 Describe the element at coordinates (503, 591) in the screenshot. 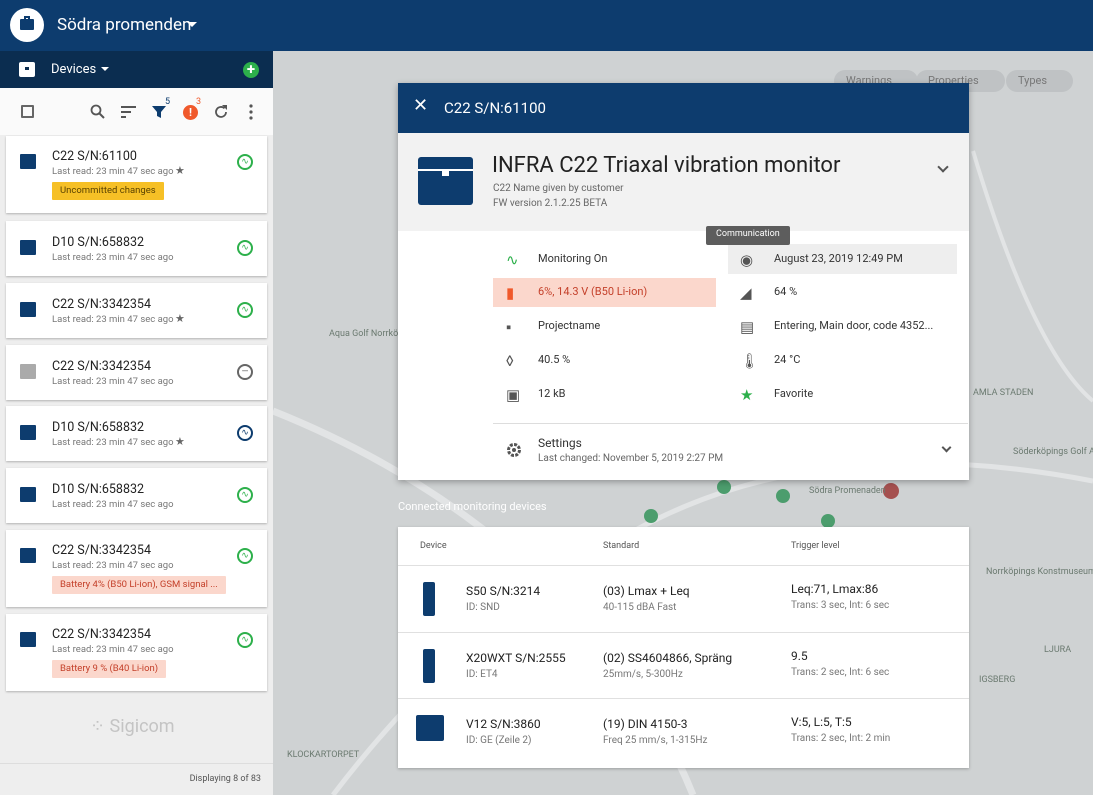

I see `cell-main: S50 S/N:3214` at that location.